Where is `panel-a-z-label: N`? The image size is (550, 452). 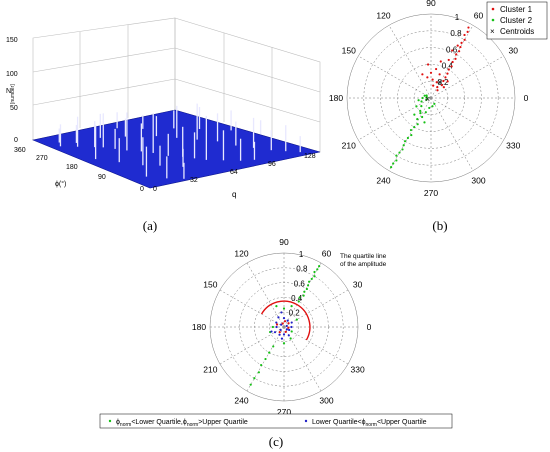
panel-a-z-label: N is located at coordinates (8, 91).